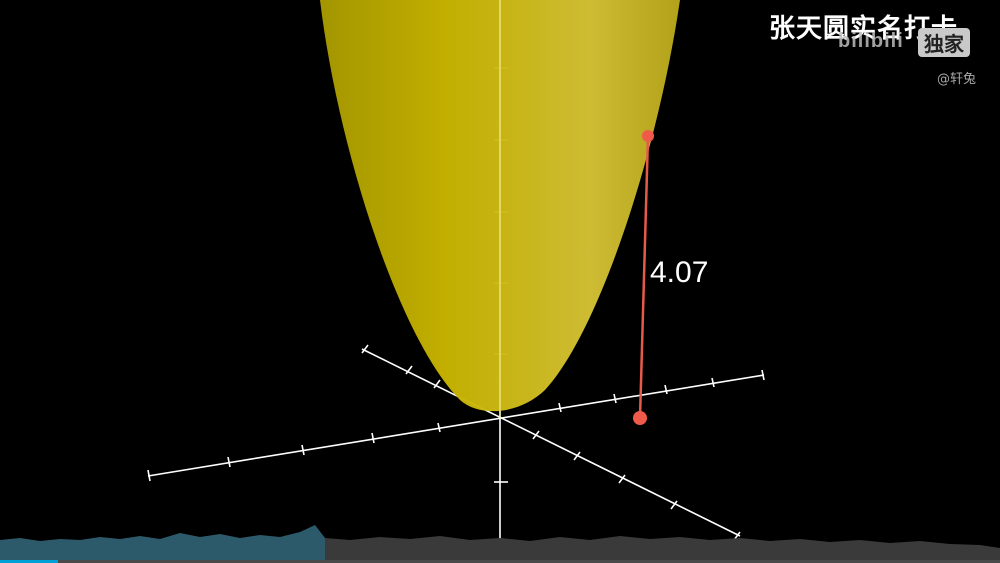 The height and width of the screenshot is (563, 1000). Describe the element at coordinates (662, 549) in the screenshot. I see `waveform-unplayed` at that location.